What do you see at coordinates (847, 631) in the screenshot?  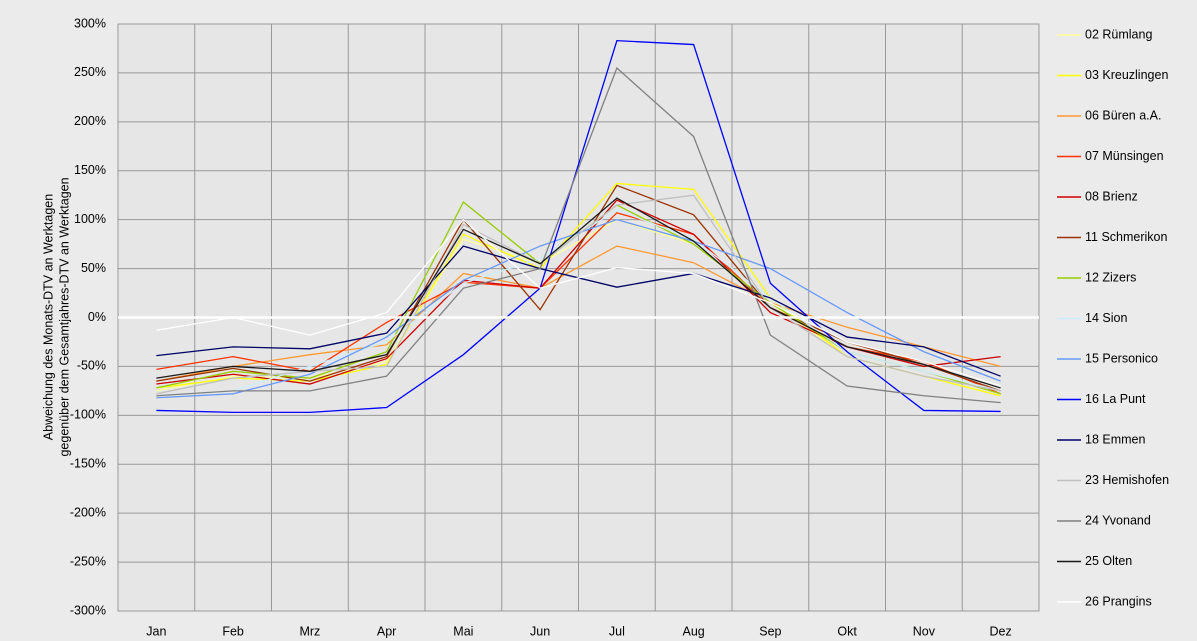 I see `x-tick-label: Okt` at bounding box center [847, 631].